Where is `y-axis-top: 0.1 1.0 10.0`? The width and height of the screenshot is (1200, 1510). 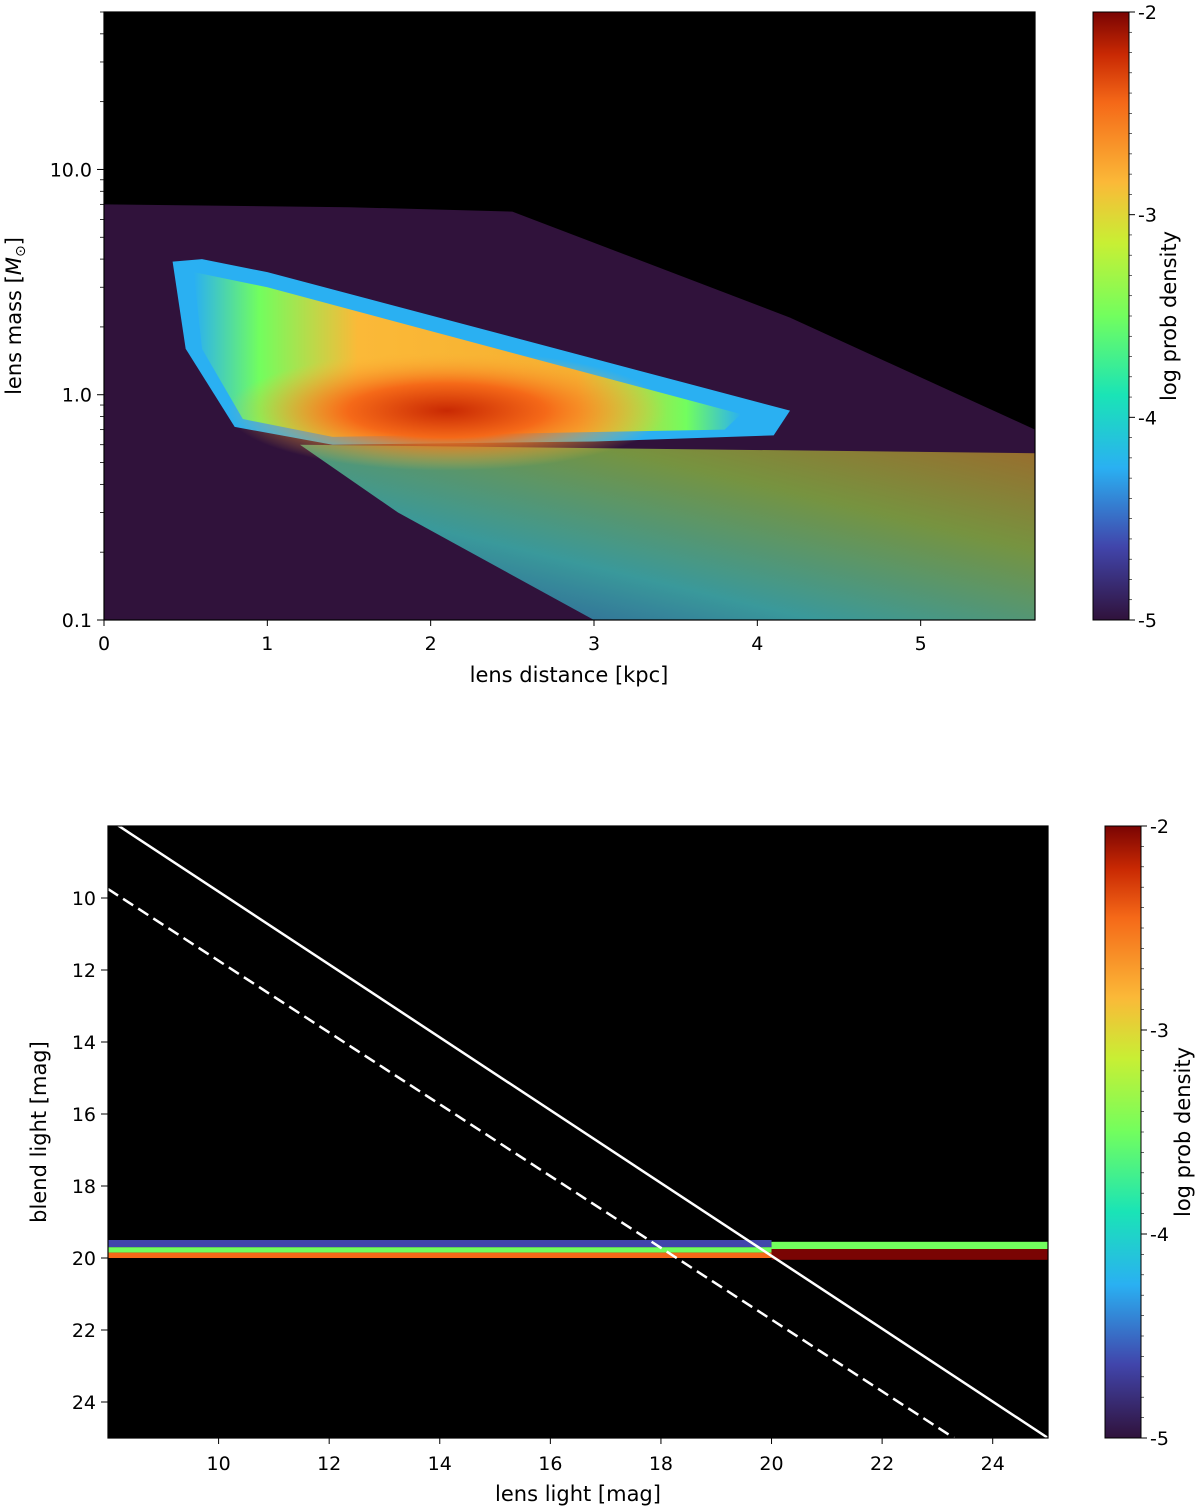
y-axis-top: 0.1 1.0 10.0 is located at coordinates (77, 321).